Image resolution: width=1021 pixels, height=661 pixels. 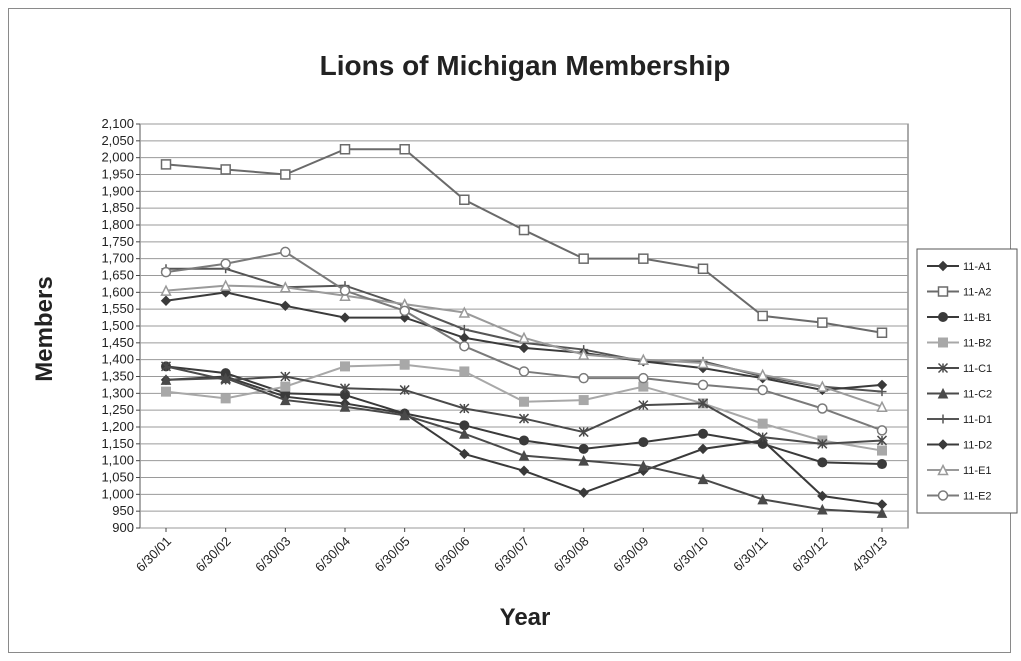 I want to click on x-tick-label: 6/30/07, so click(x=511, y=554).